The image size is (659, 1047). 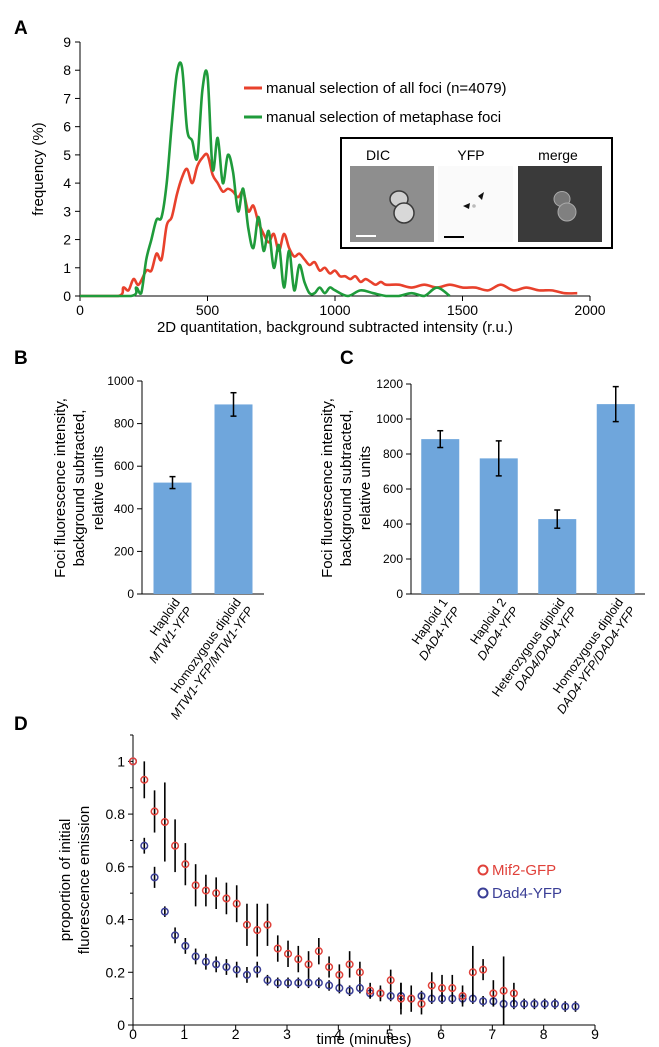 I want to click on a-series-metaphase-line, so click(x=265, y=179).